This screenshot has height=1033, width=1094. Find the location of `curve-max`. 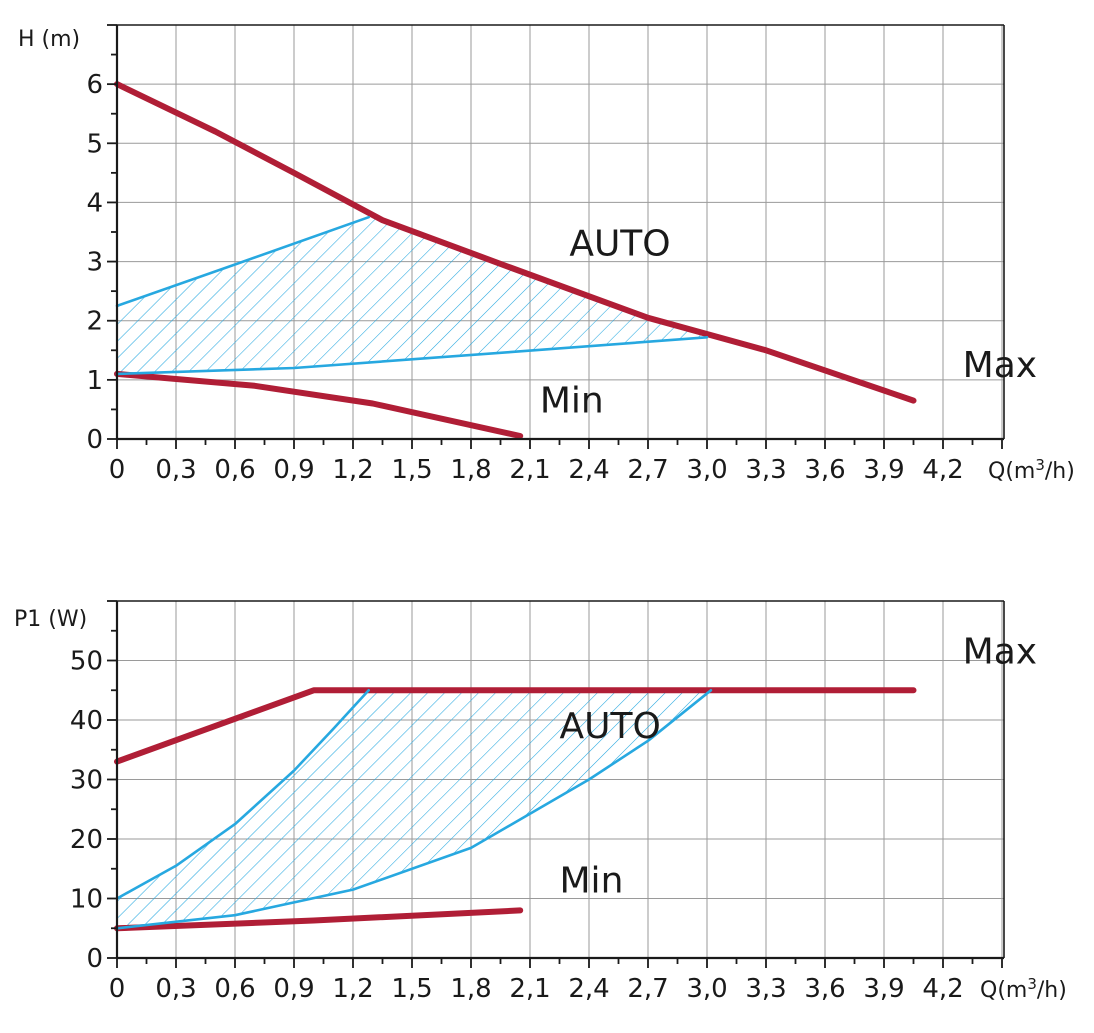

curve-max is located at coordinates (515, 726).